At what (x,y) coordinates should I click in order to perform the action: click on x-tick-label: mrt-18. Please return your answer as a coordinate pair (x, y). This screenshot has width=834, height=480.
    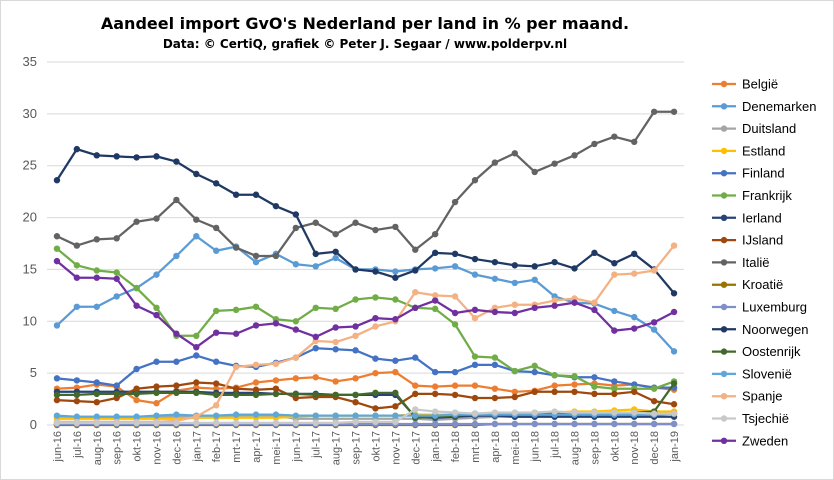
    Looking at the image, I should click on (476, 447).